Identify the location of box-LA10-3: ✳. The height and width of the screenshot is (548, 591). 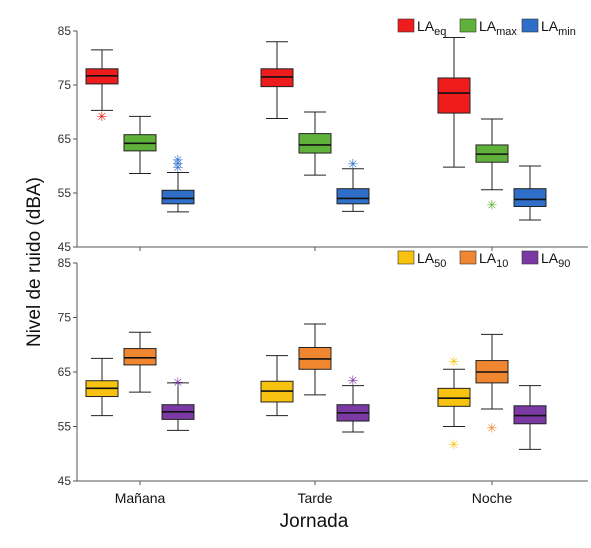
(492, 385).